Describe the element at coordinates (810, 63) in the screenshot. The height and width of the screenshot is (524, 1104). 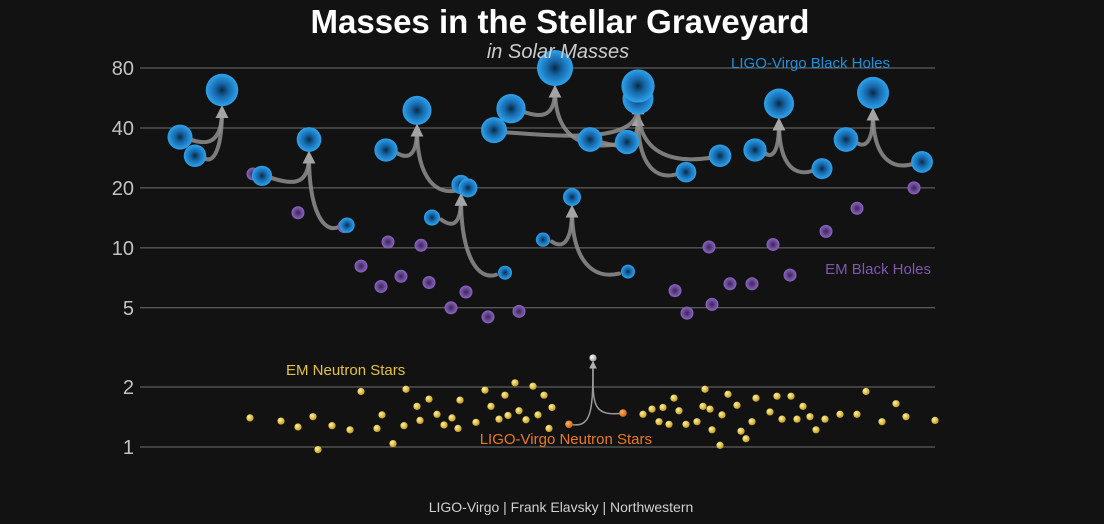
I see `legend-ligo-black-holes: LIGO-Virgo Black Holes` at that location.